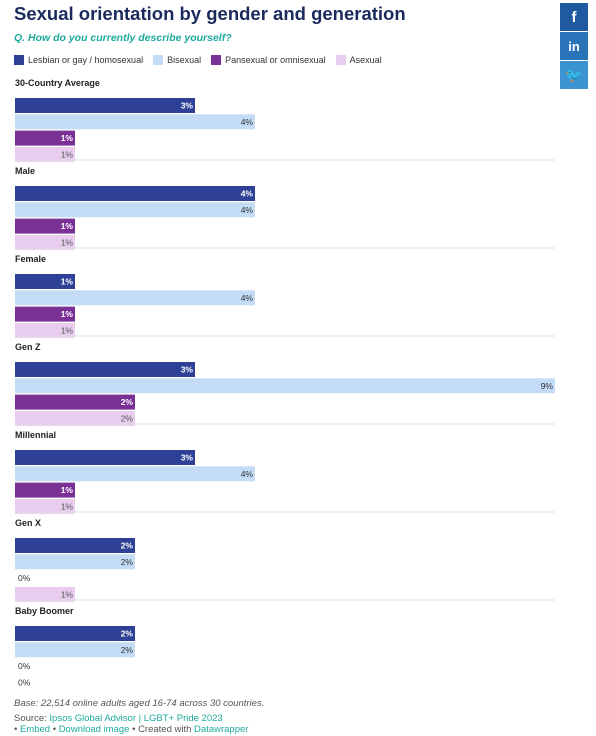  Describe the element at coordinates (35, 729) in the screenshot. I see `embed-link: Embed` at that location.